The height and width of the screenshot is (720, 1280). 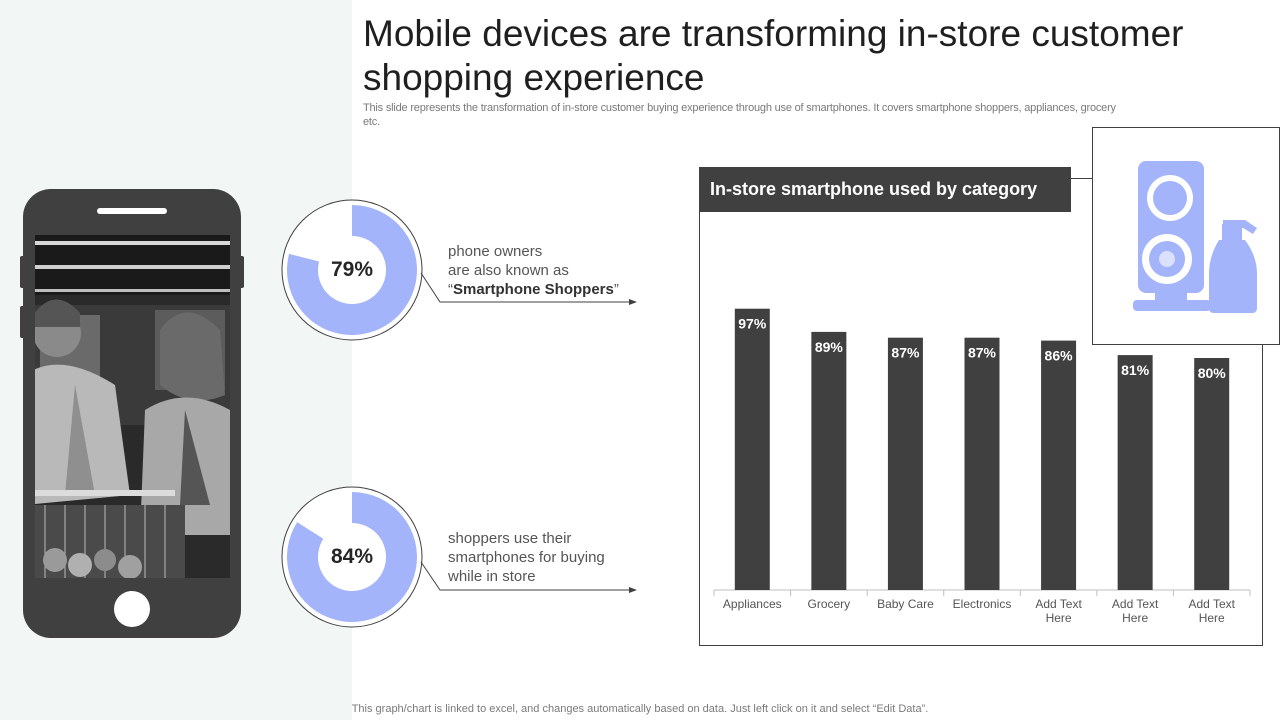 What do you see at coordinates (508, 270) in the screenshot?
I see `stat-text-1-line-2: are also known as` at bounding box center [508, 270].